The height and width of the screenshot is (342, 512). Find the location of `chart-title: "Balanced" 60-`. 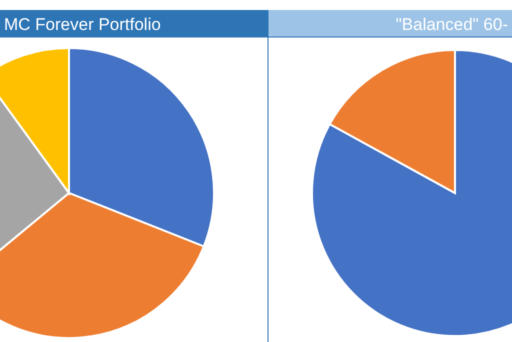

chart-title: "Balanced" 60- is located at coordinates (452, 24).